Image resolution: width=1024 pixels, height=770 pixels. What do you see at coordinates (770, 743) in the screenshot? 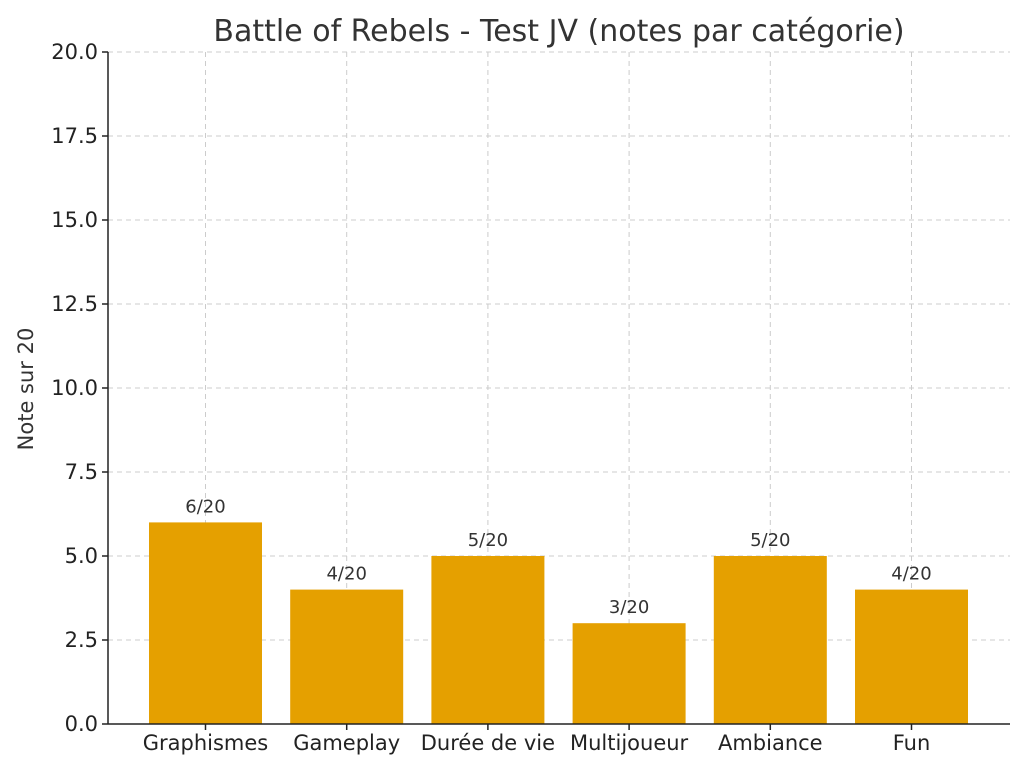
I see `x-tick-label: Ambiance` at bounding box center [770, 743].